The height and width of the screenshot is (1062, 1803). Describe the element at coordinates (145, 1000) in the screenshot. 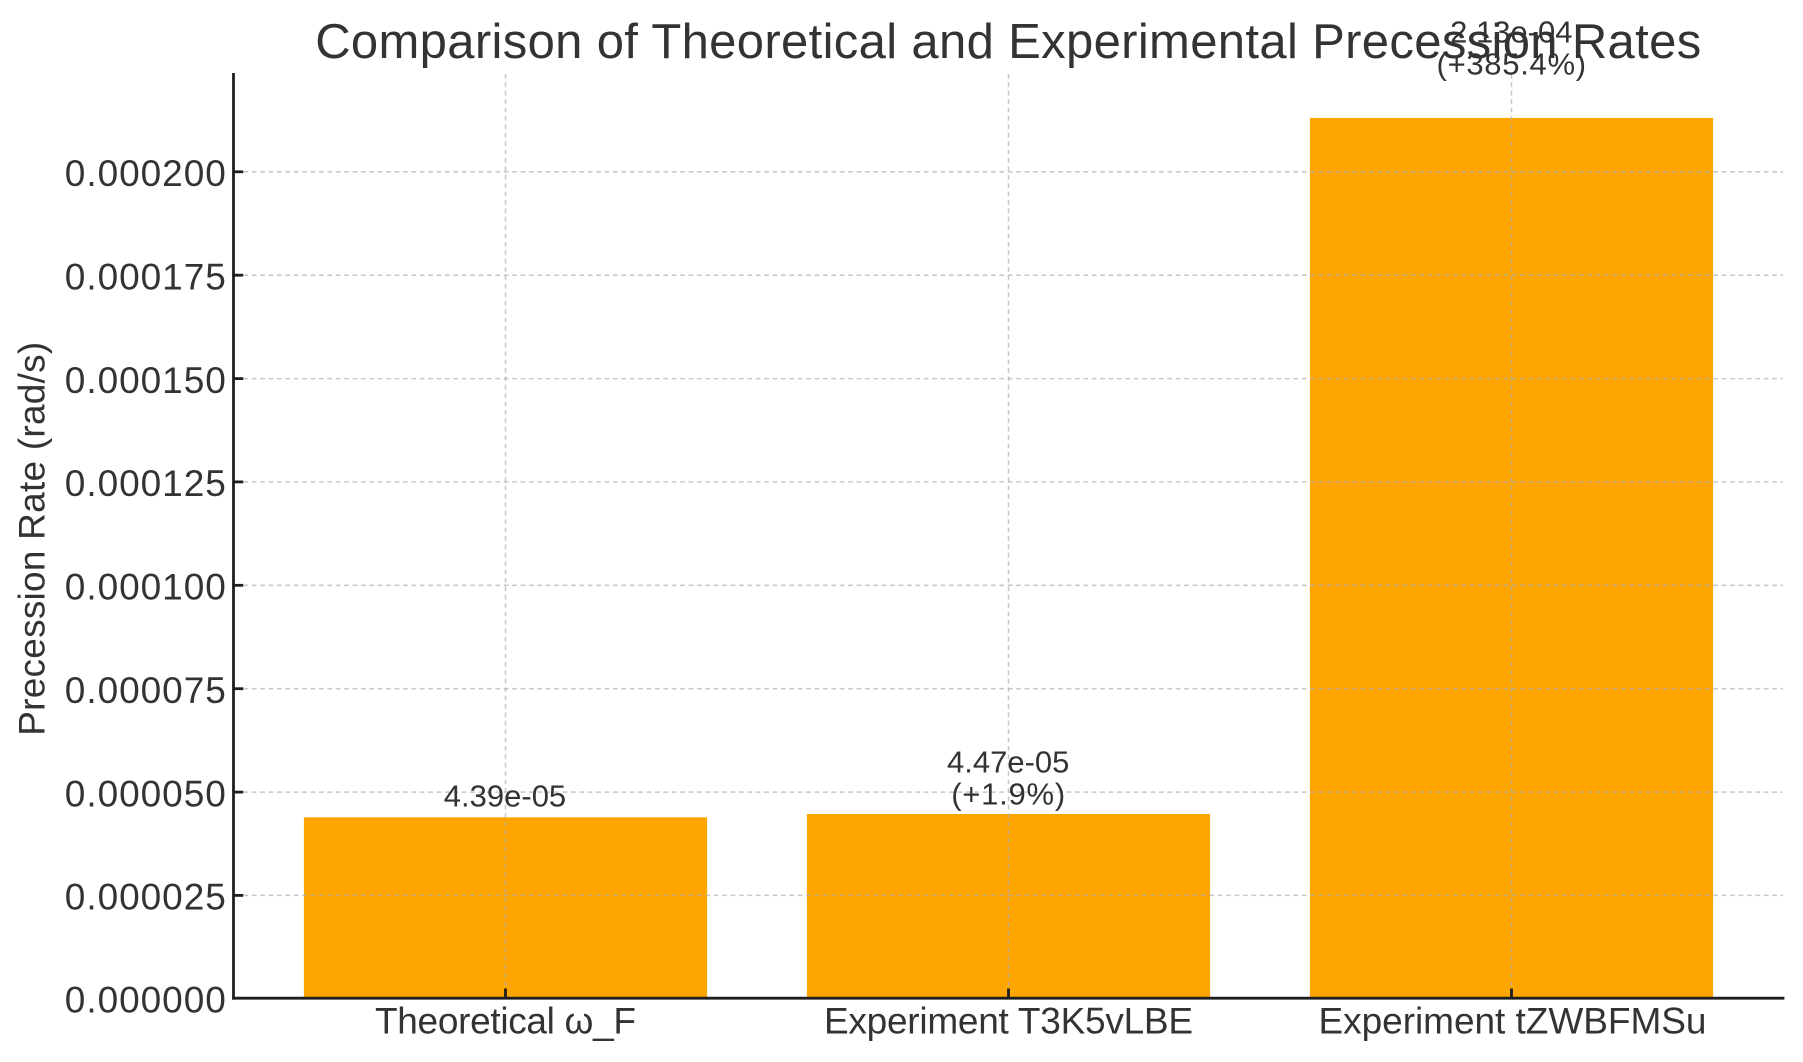

I see `svg-text: 0.000000` at that location.